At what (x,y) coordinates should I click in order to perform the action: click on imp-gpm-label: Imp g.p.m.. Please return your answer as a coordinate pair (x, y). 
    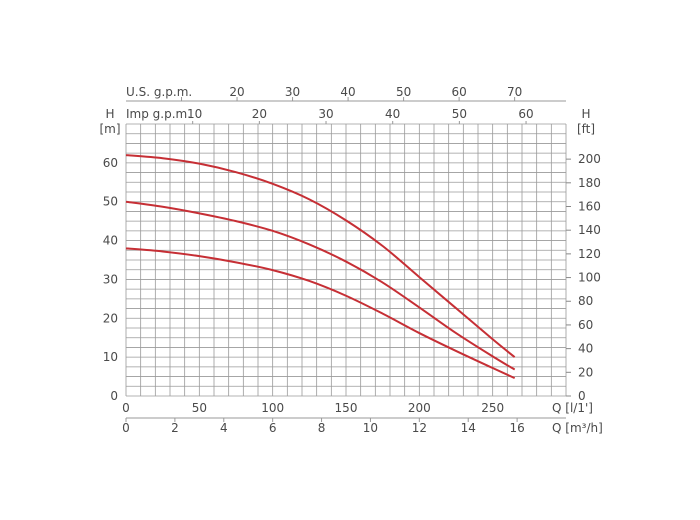
    Looking at the image, I should click on (158, 114).